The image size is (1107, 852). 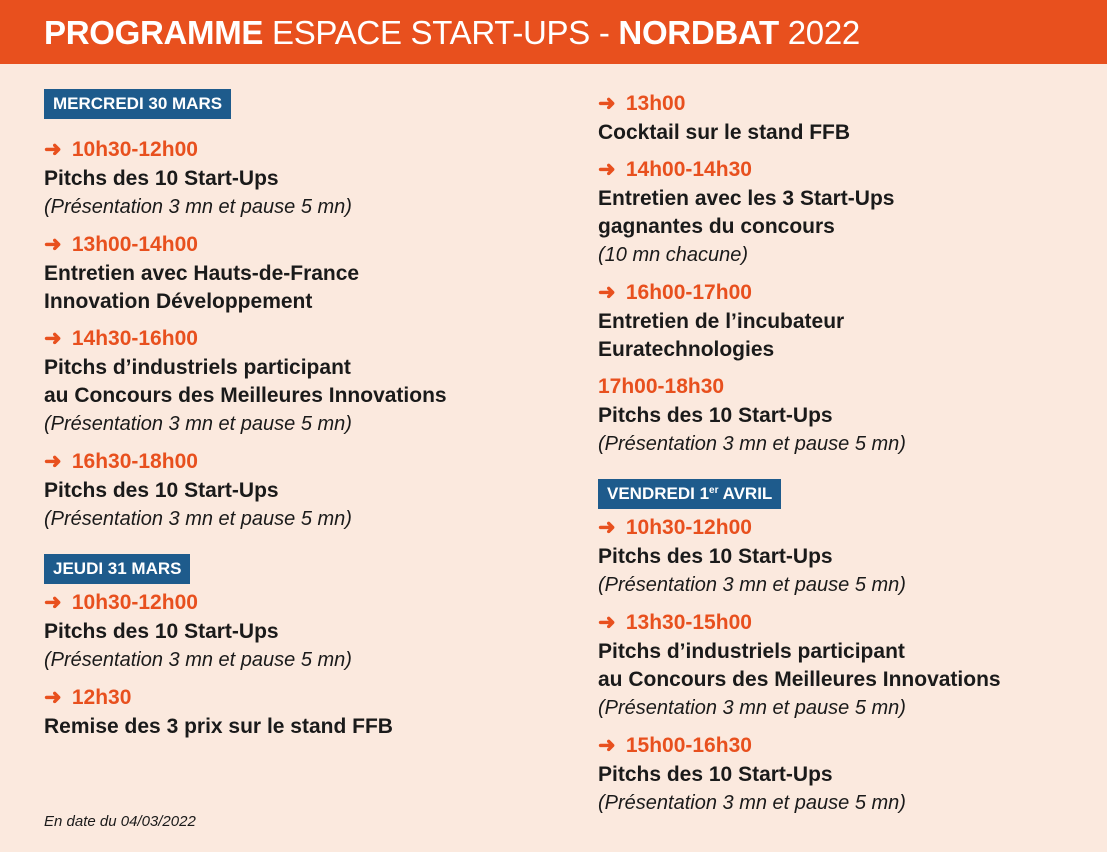 I want to click on day-label-mercredi: MERCREDI 30 MARS, so click(x=138, y=104).